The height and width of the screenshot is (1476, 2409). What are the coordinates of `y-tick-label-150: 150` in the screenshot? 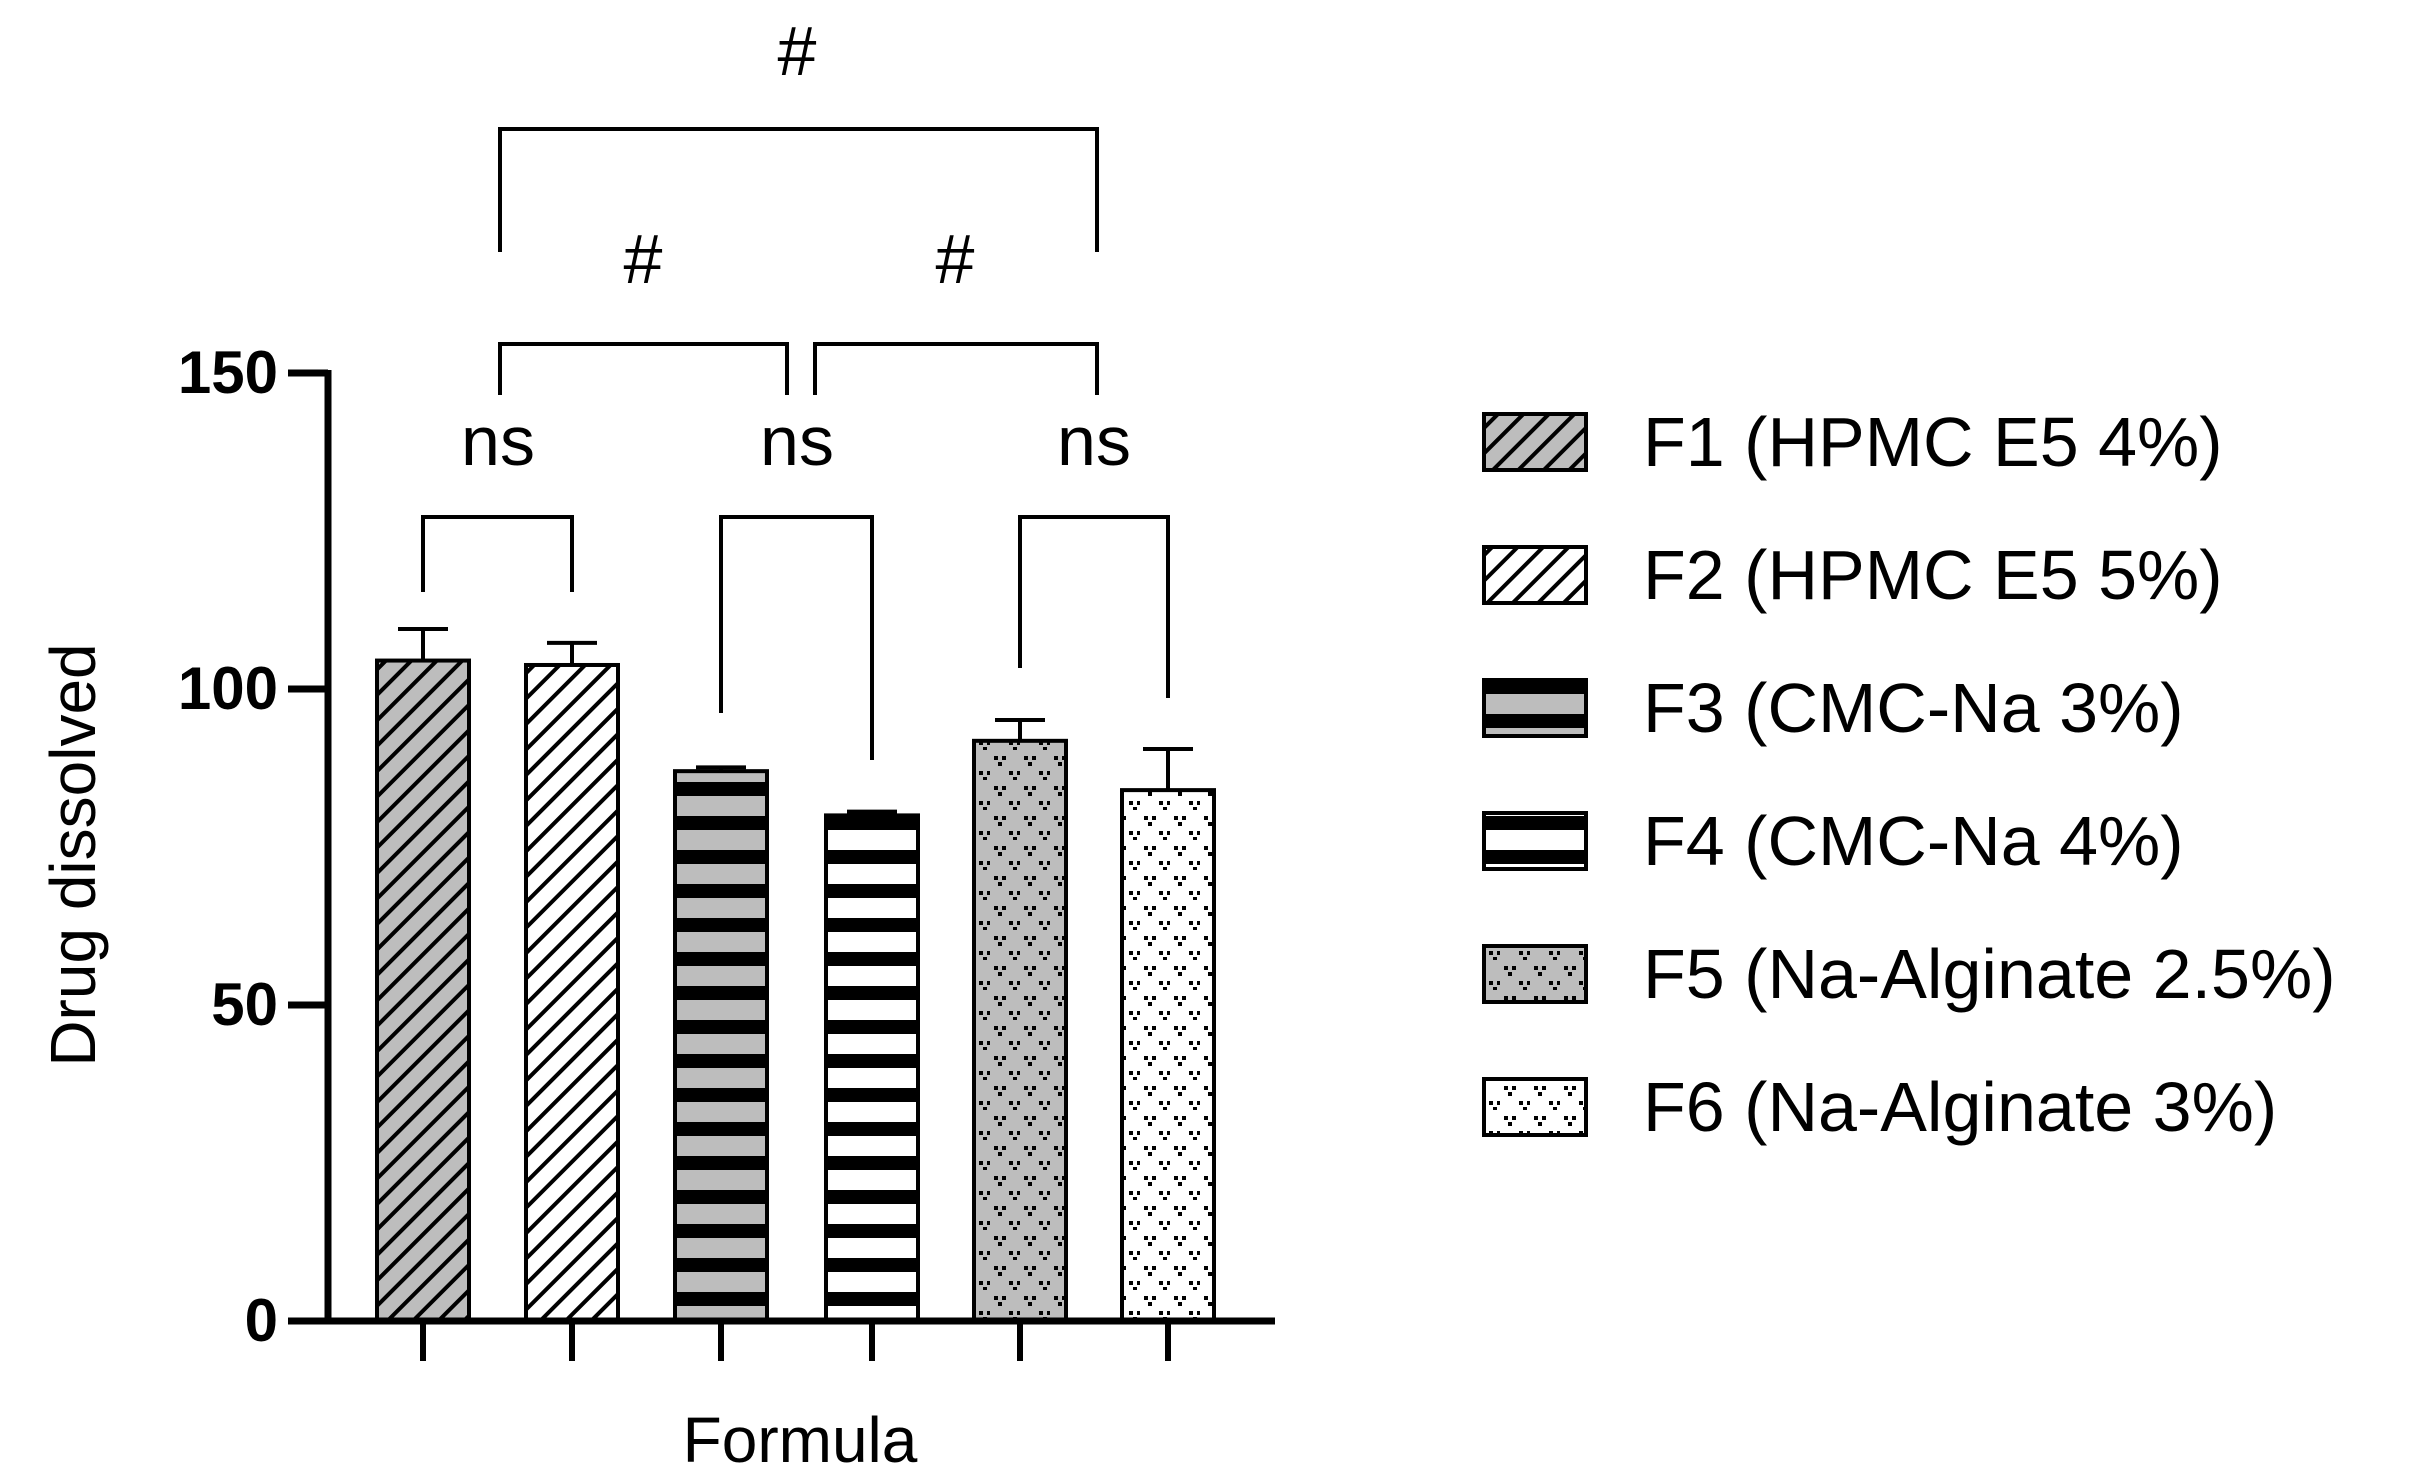 It's located at (228, 372).